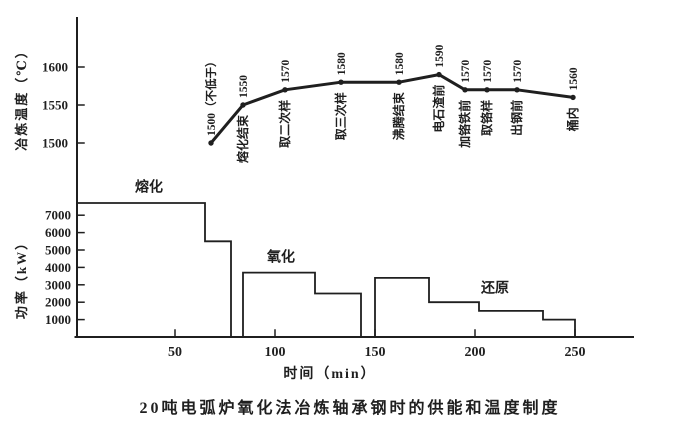 This screenshot has height=434, width=700. Describe the element at coordinates (438, 109) in the screenshot. I see `point-event-label: 电石渣前` at that location.